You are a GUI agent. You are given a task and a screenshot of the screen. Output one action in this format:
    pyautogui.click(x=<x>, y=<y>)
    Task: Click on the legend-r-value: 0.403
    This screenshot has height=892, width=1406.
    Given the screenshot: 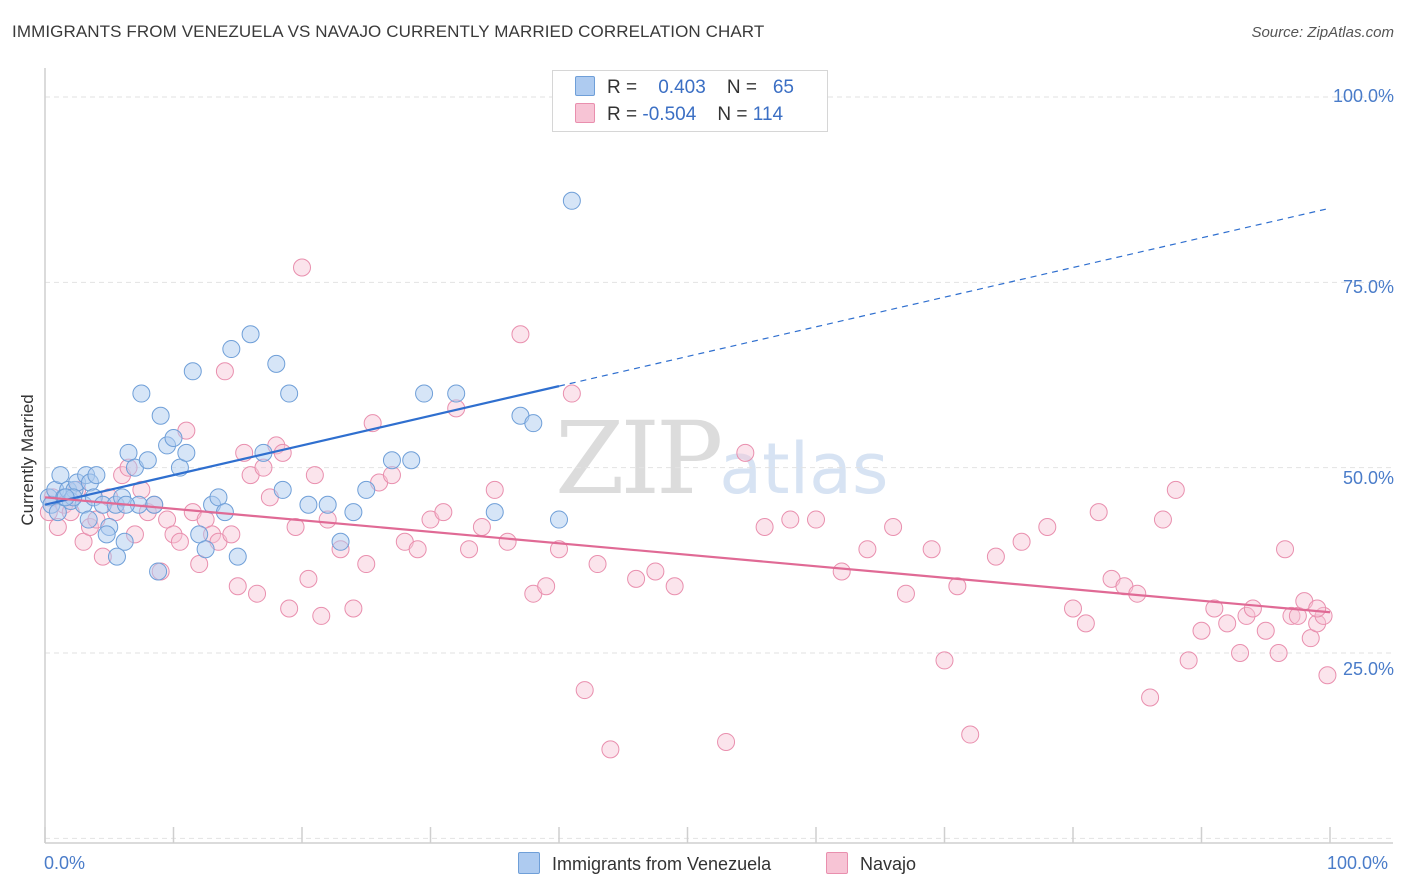 What is the action you would take?
    pyautogui.click(x=682, y=87)
    